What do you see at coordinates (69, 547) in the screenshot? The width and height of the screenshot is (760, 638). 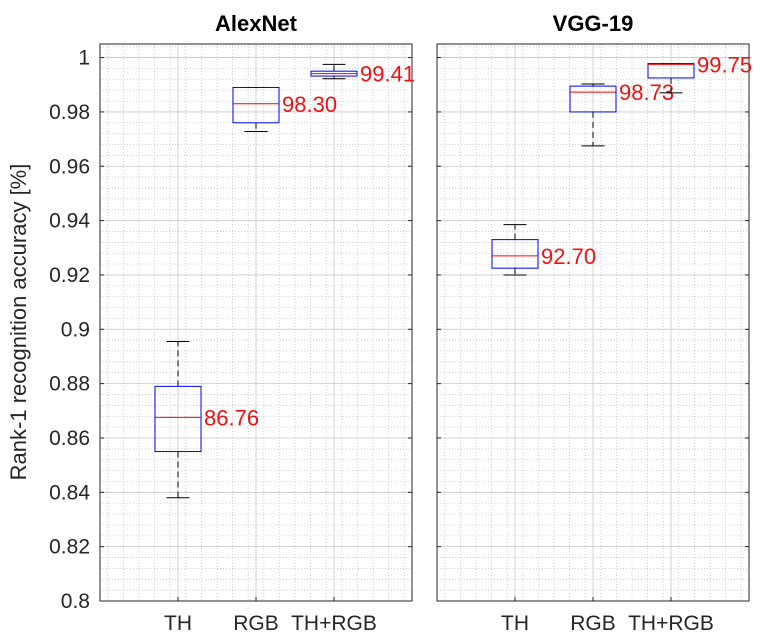 I see `y-tick-label: 0.82` at bounding box center [69, 547].